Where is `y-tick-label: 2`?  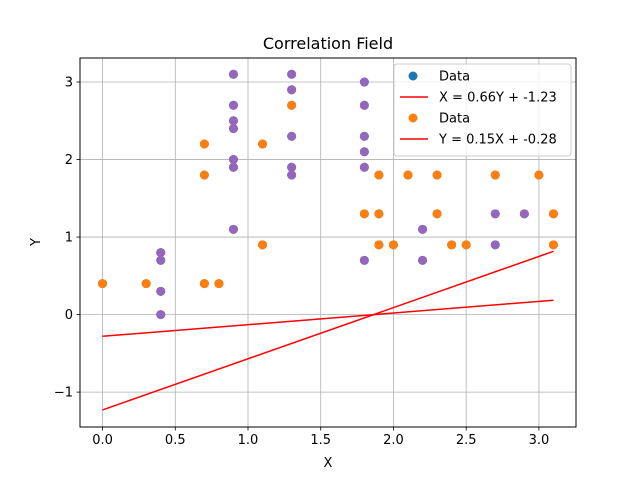
y-tick-label: 2 is located at coordinates (69, 160).